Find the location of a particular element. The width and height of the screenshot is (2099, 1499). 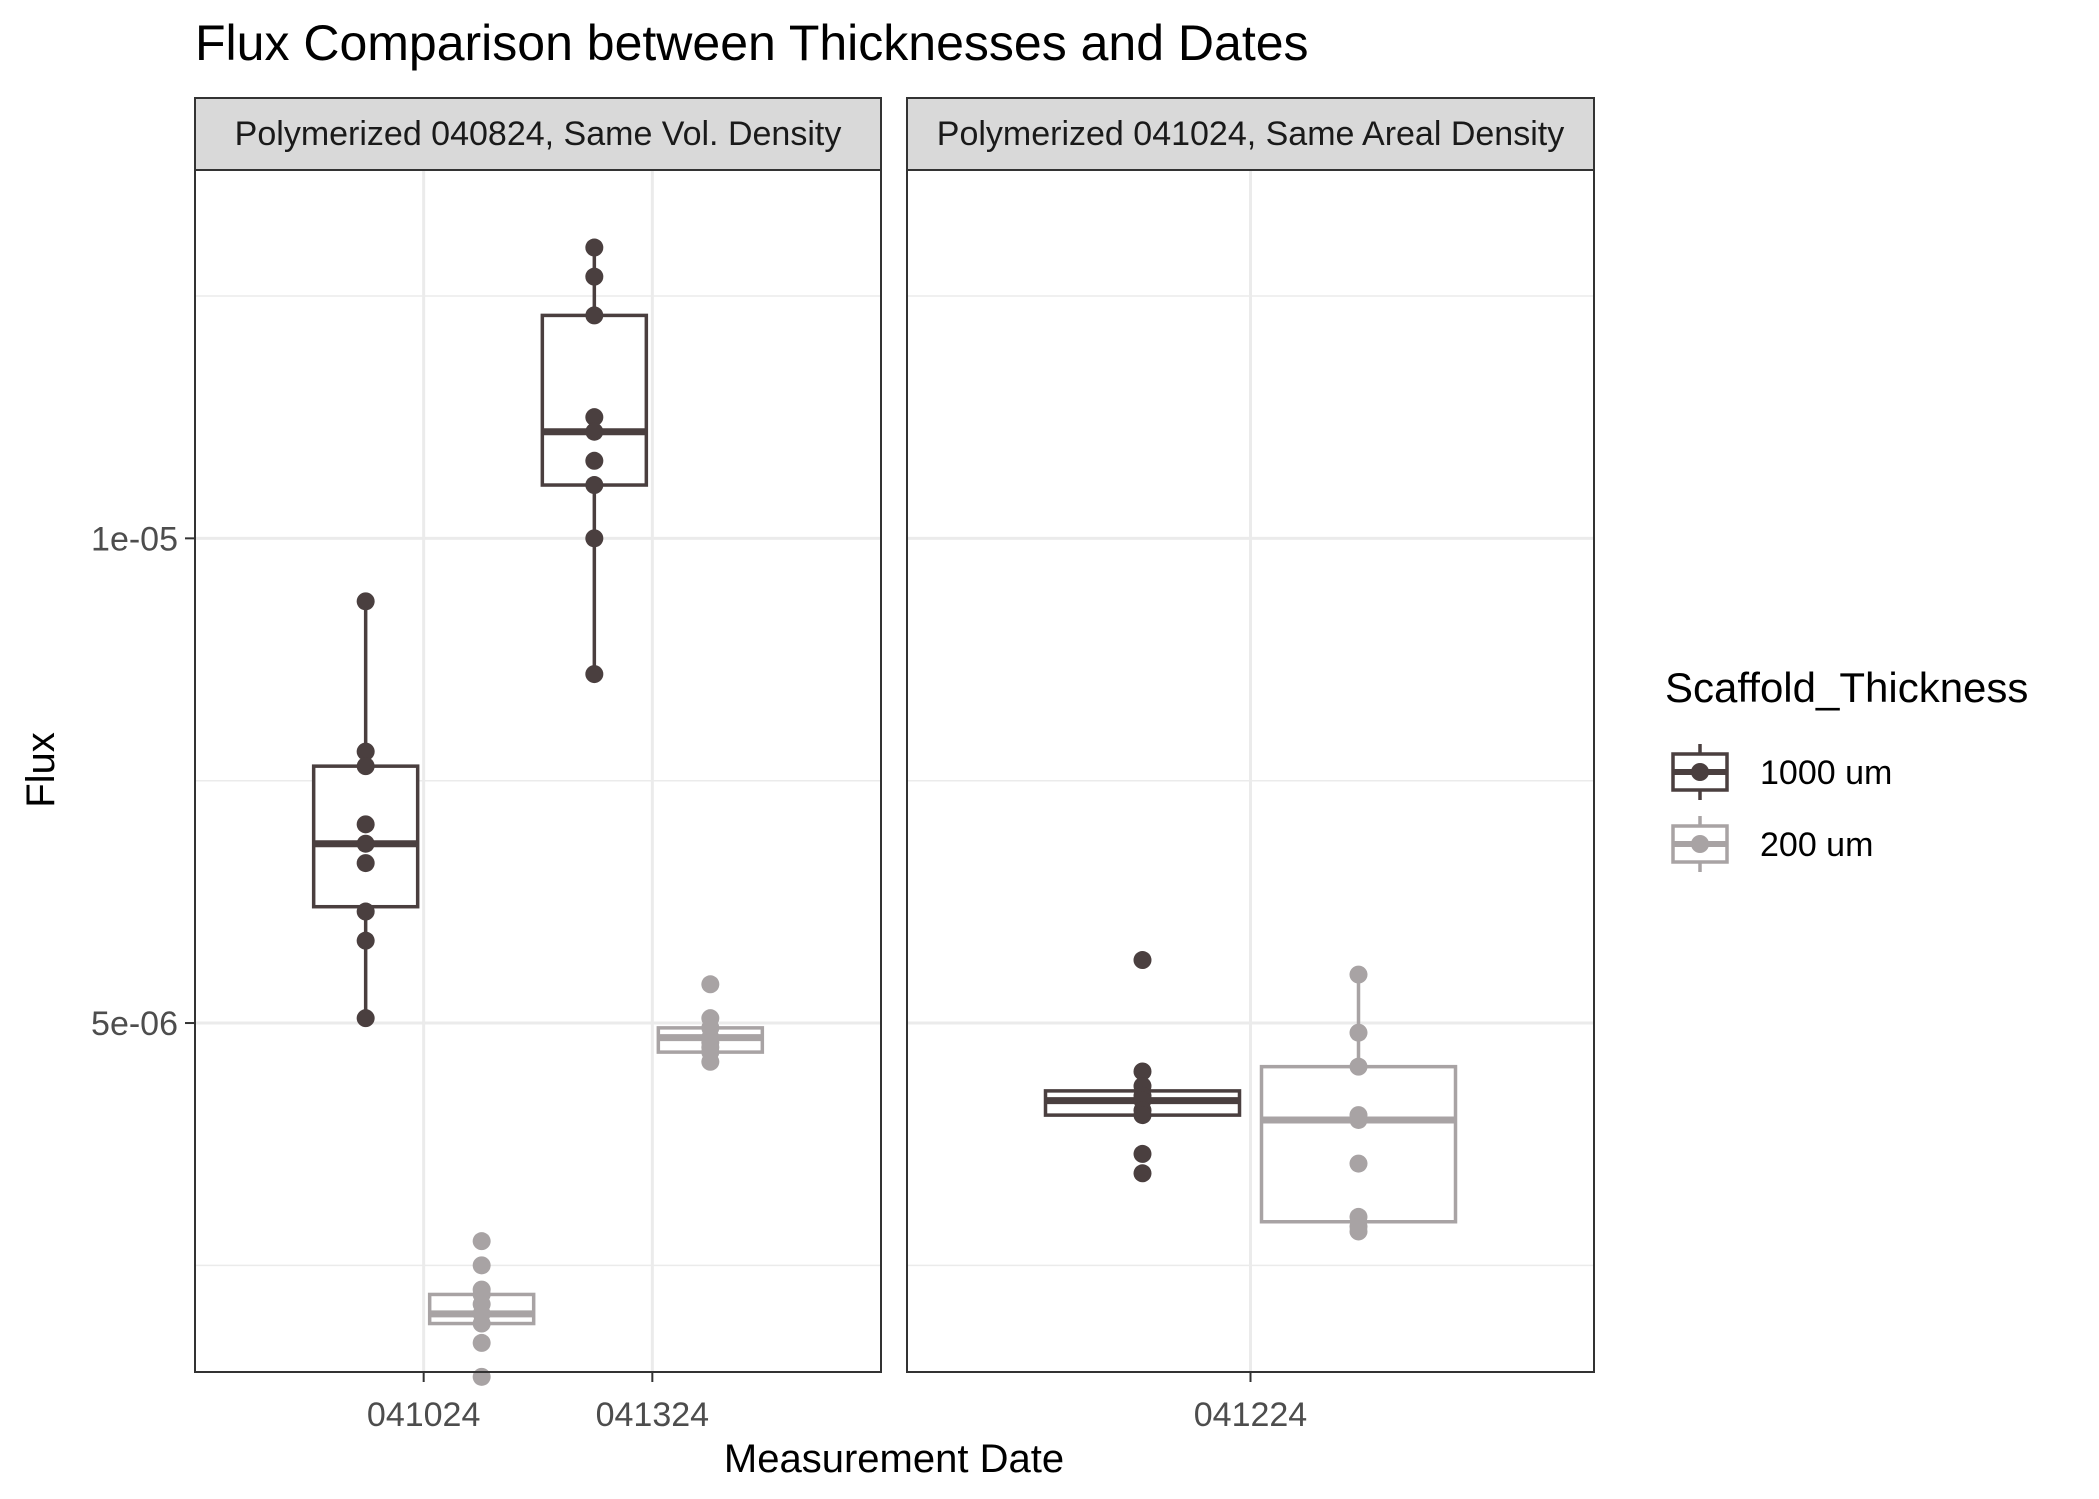

facet-strip-label: Polymerized 040824, Same Vol. Density is located at coordinates (538, 134).